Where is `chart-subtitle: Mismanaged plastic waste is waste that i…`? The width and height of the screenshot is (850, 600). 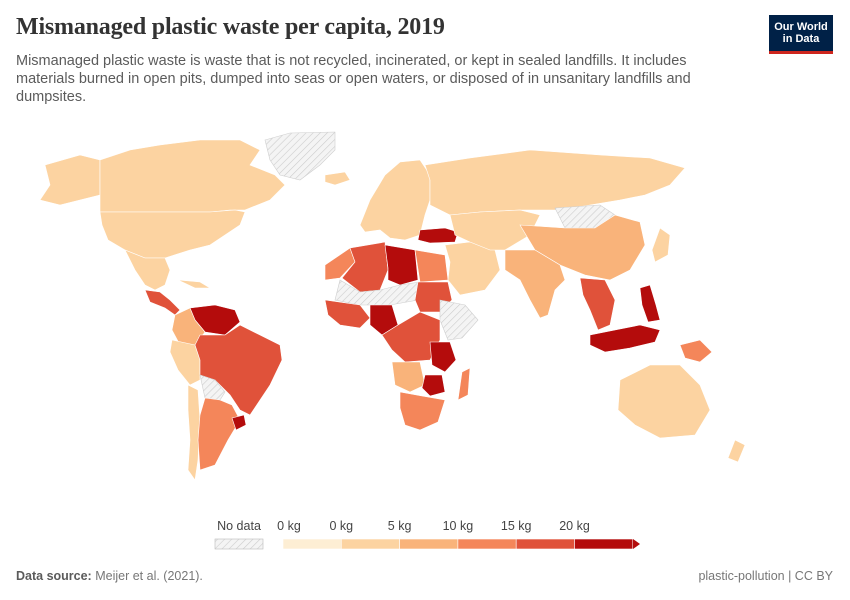
chart-subtitle: Mismanaged plastic waste is waste that i… is located at coordinates (353, 79).